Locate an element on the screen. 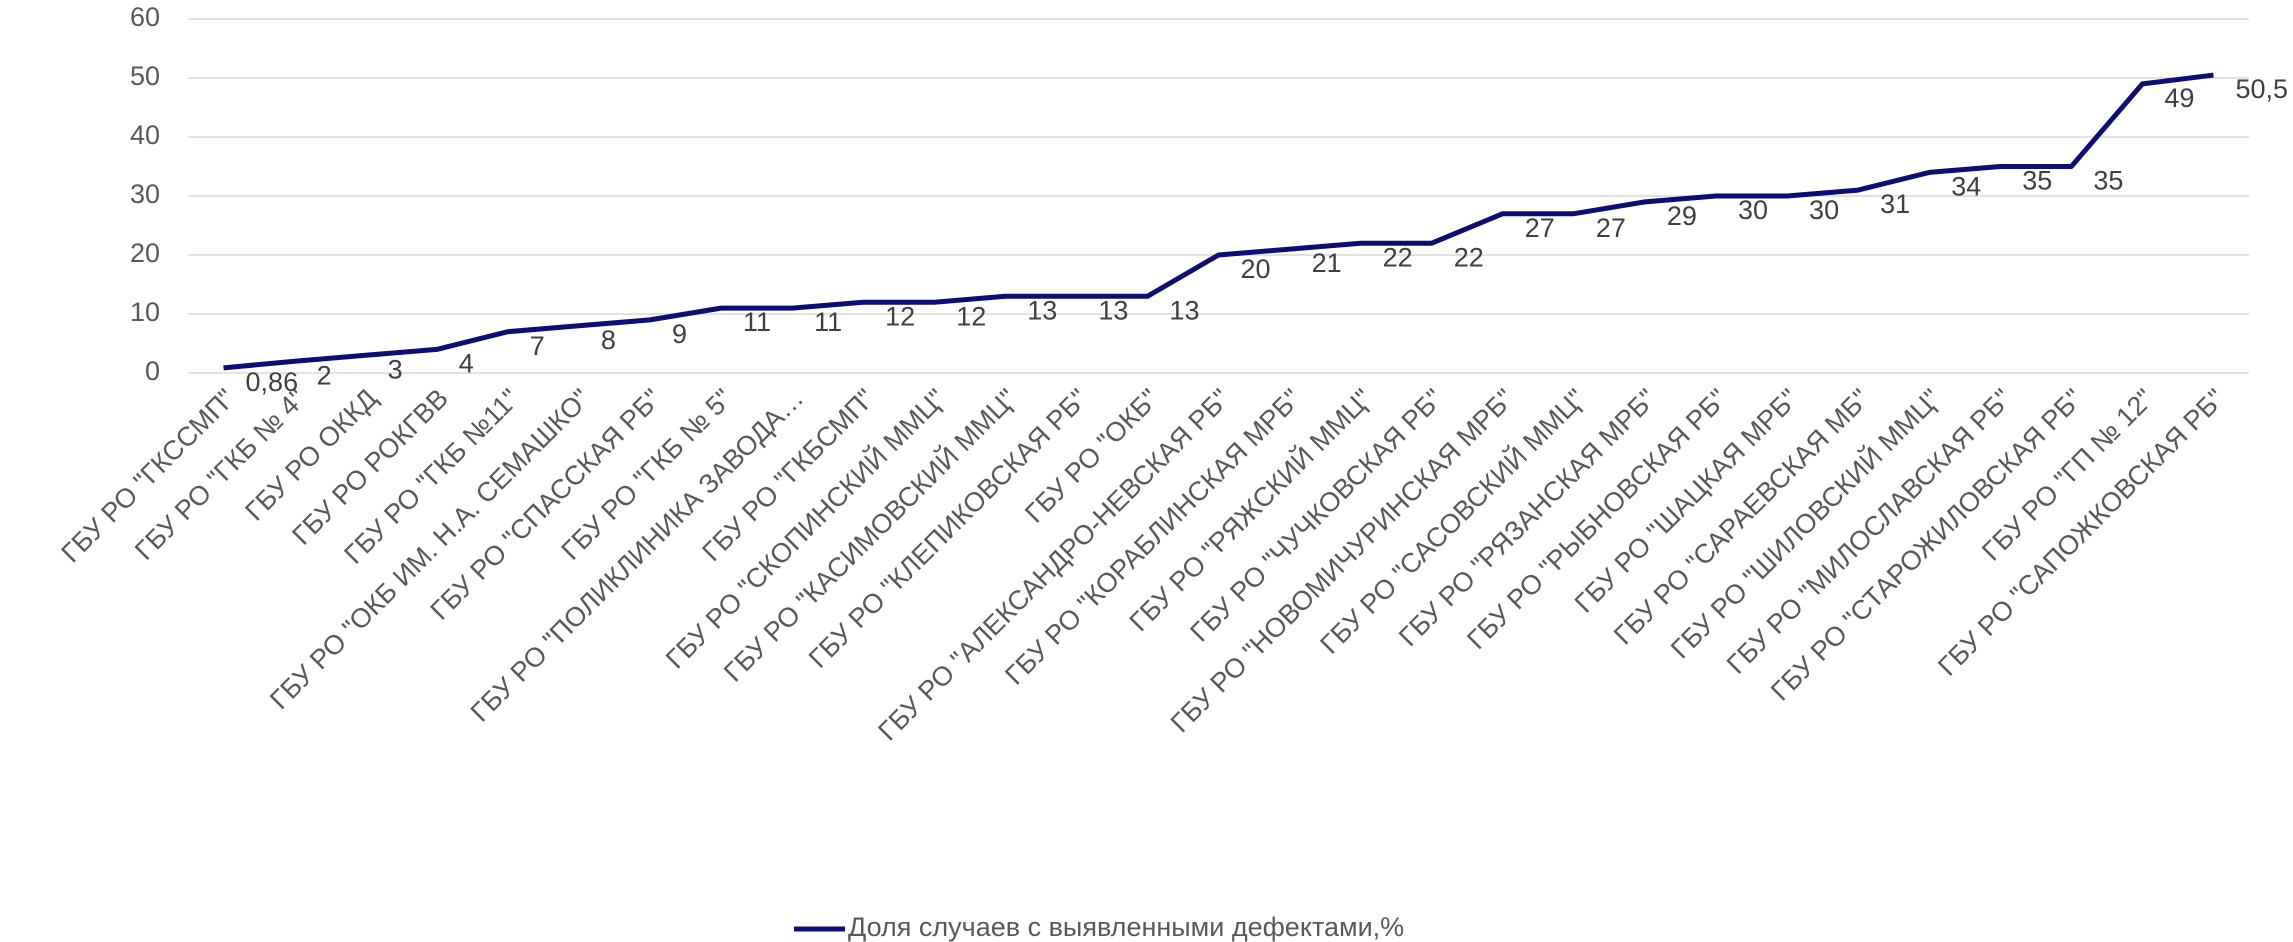 The width and height of the screenshot is (2293, 942). y-tick-label: 40 is located at coordinates (145, 135).